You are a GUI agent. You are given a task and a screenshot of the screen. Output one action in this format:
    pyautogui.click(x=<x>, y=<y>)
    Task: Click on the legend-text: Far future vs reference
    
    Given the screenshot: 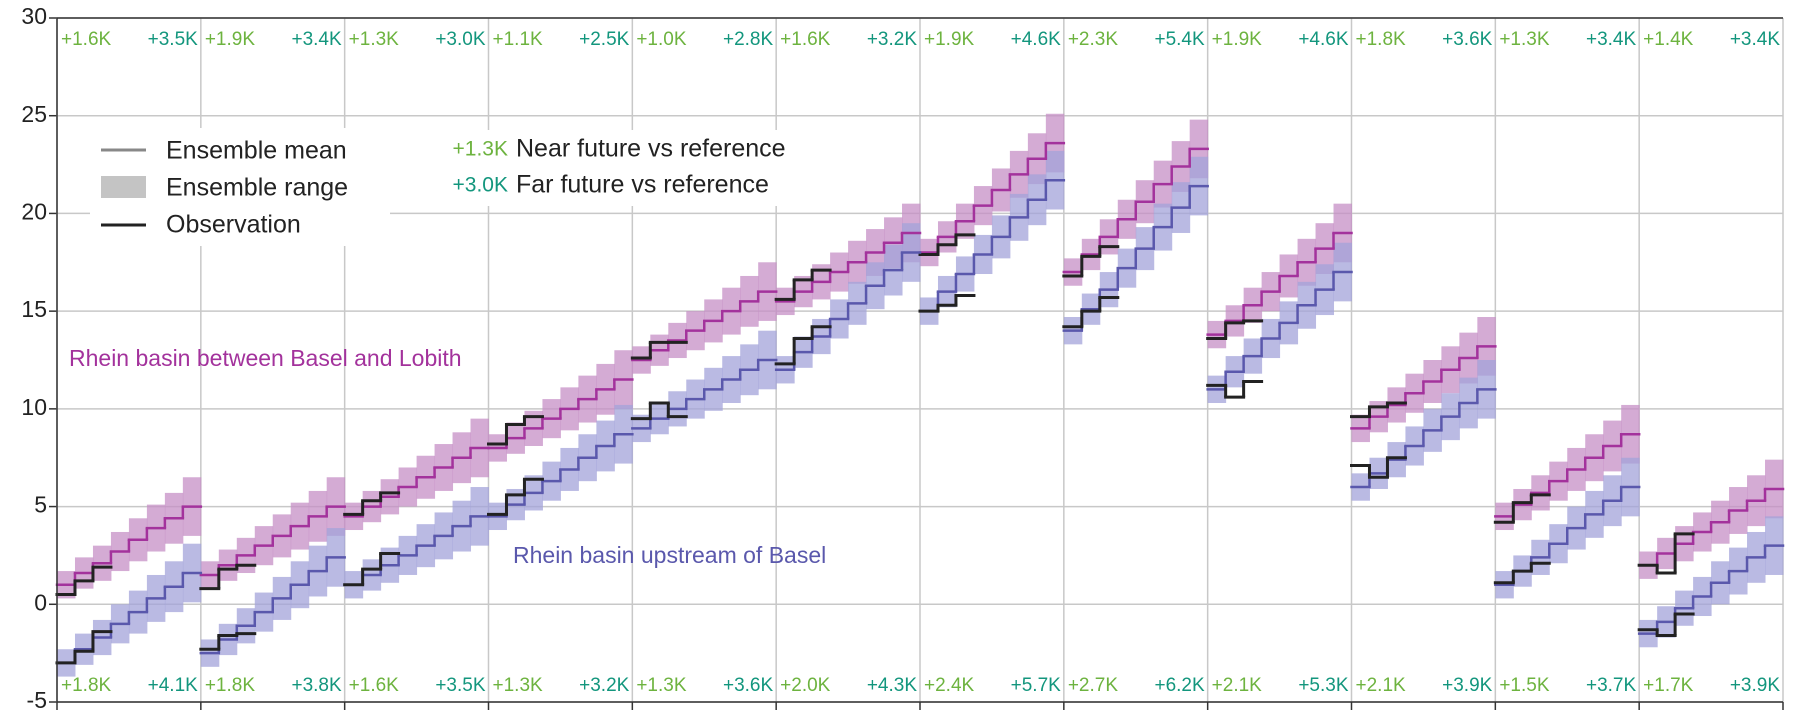 What is the action you would take?
    pyautogui.click(x=642, y=185)
    